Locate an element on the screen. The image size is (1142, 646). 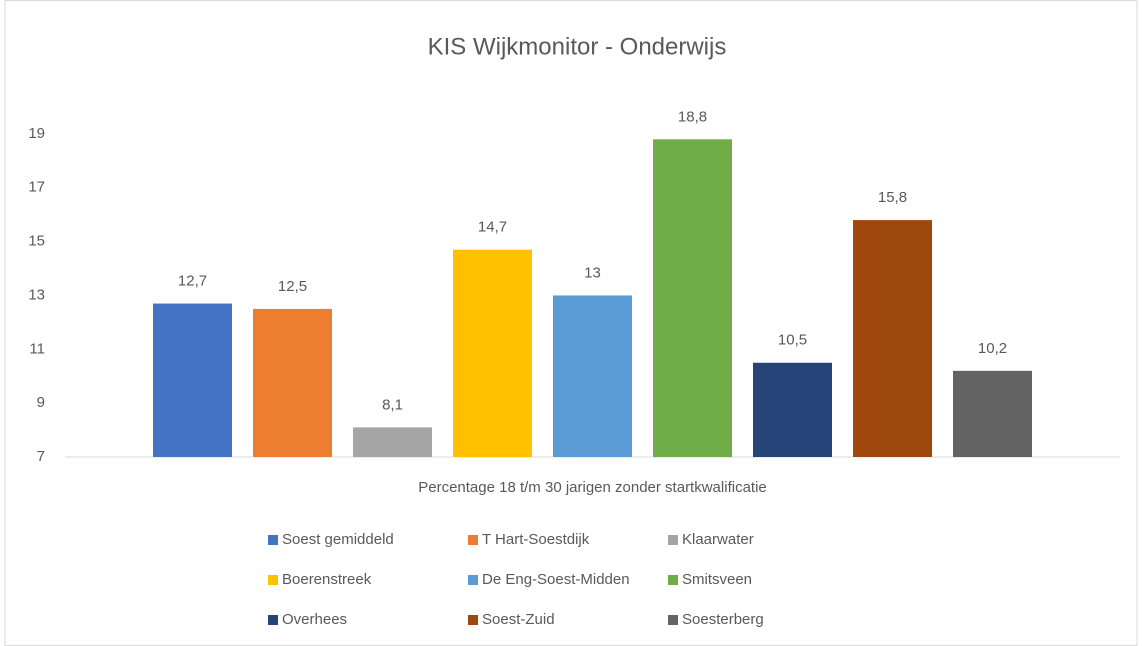
data-label: 12,7 is located at coordinates (192, 281).